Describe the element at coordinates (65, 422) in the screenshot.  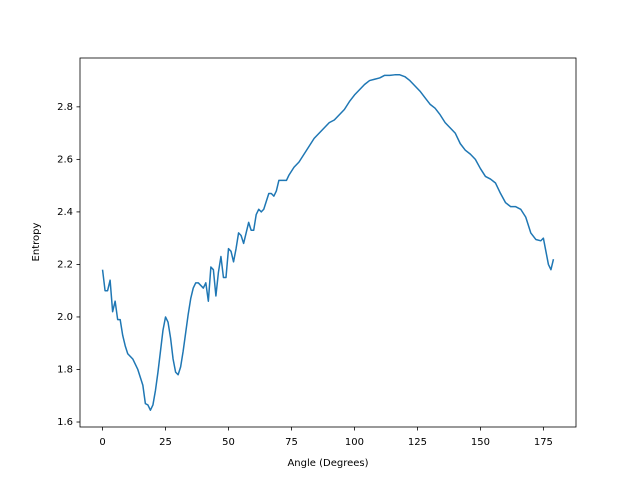
I see `y-tick-label: 1.6` at that location.